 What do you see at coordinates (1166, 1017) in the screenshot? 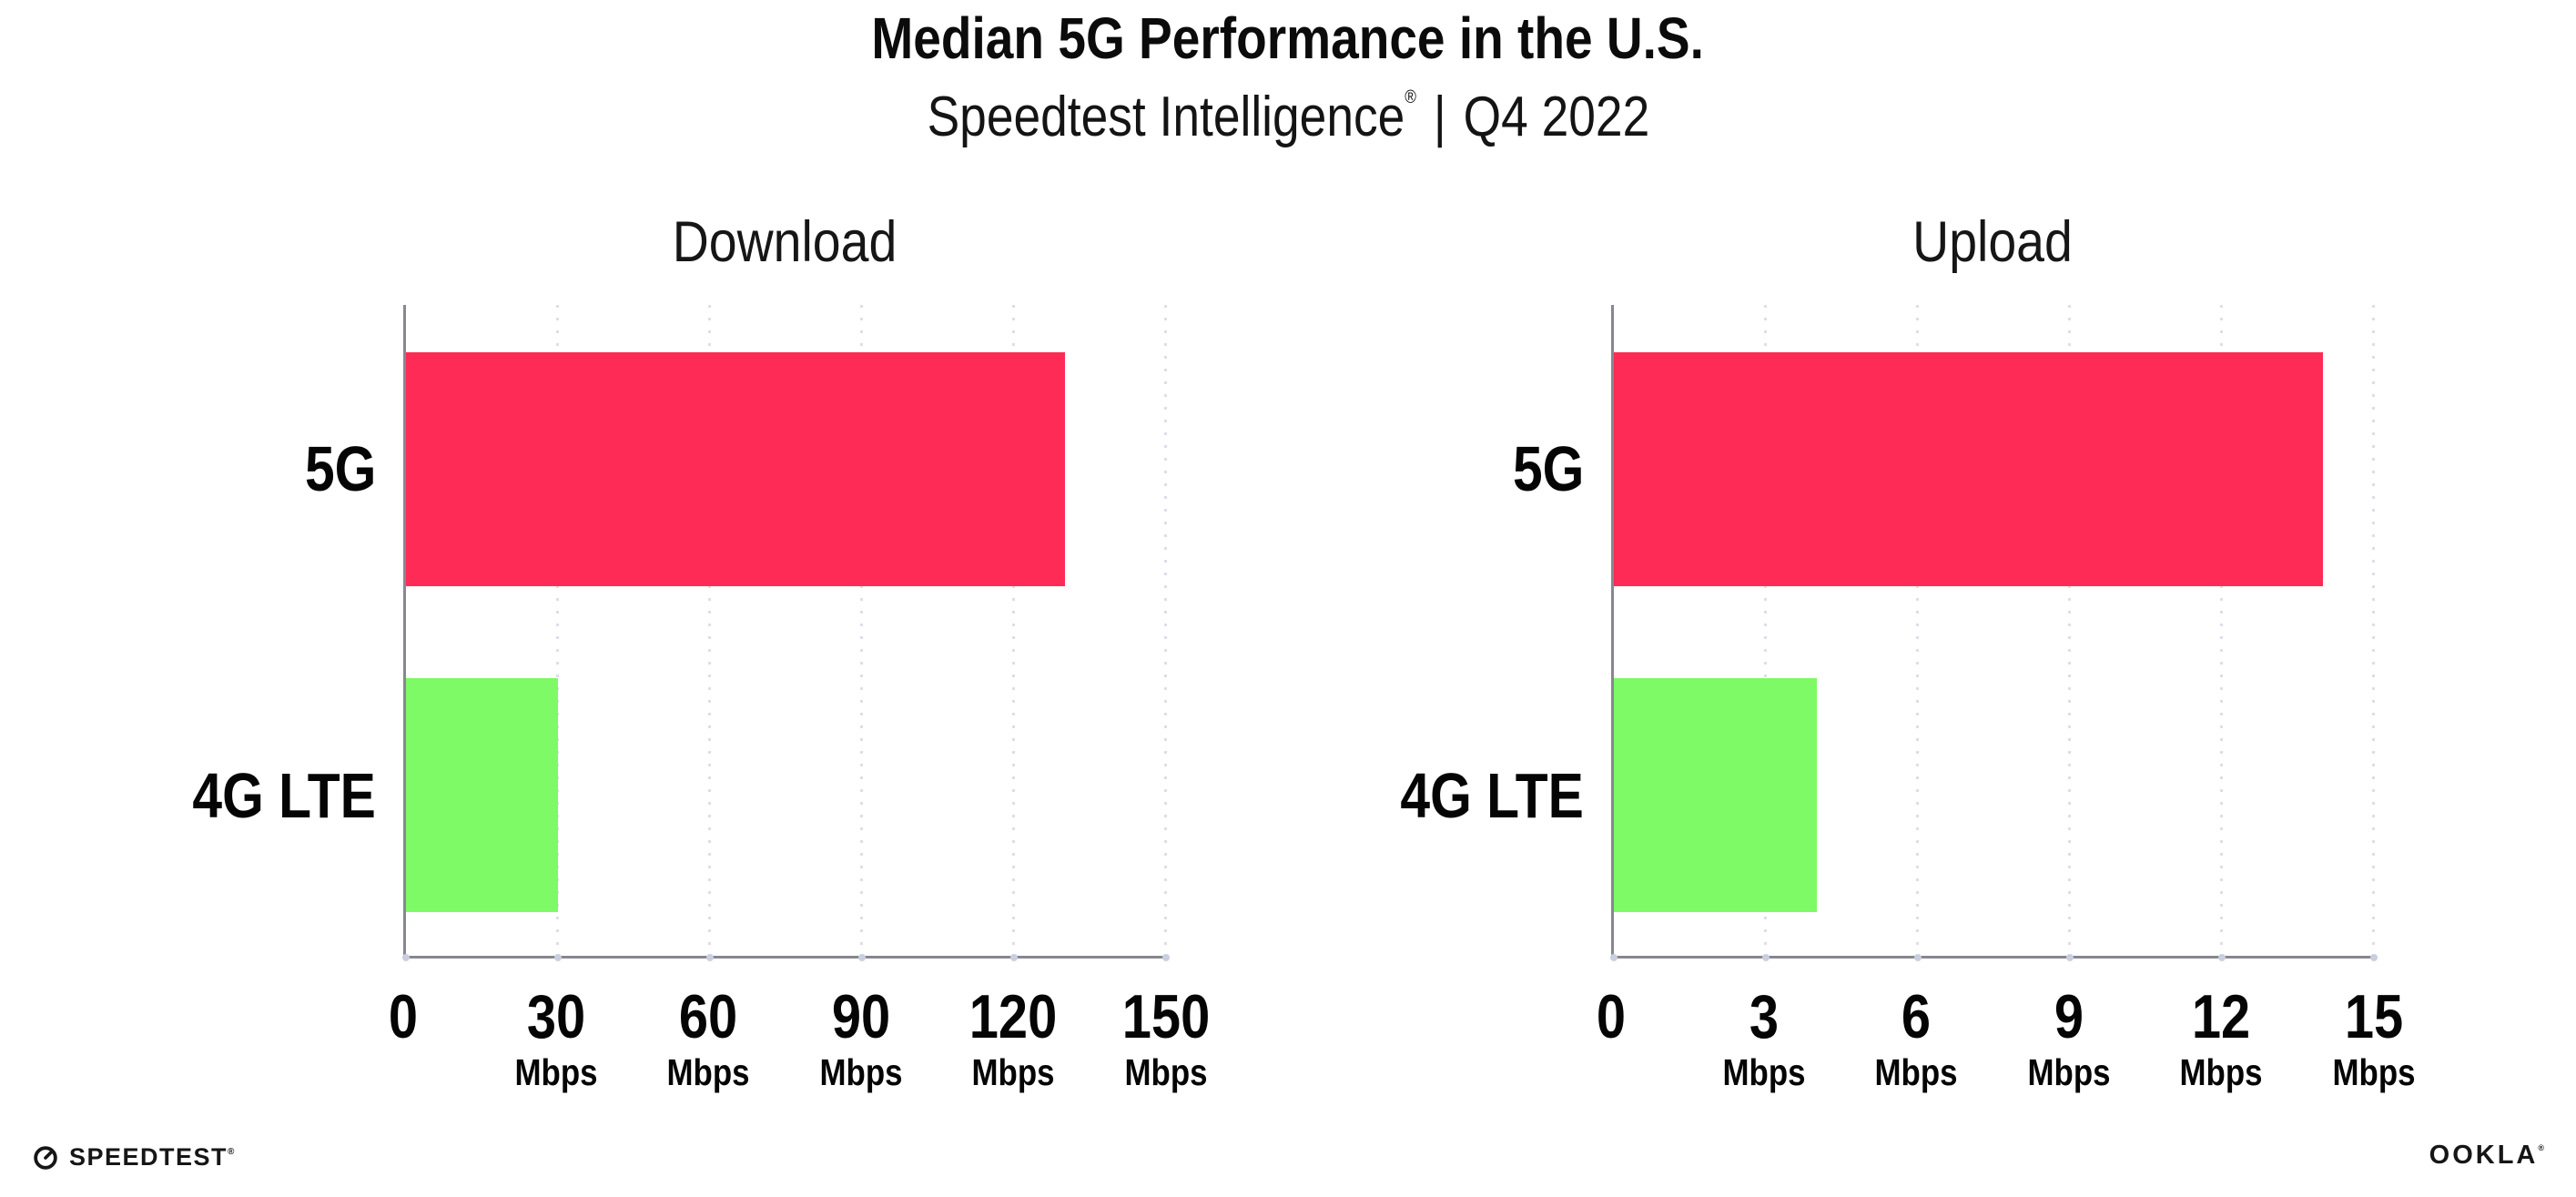
I see `x-tick-value: 150` at bounding box center [1166, 1017].